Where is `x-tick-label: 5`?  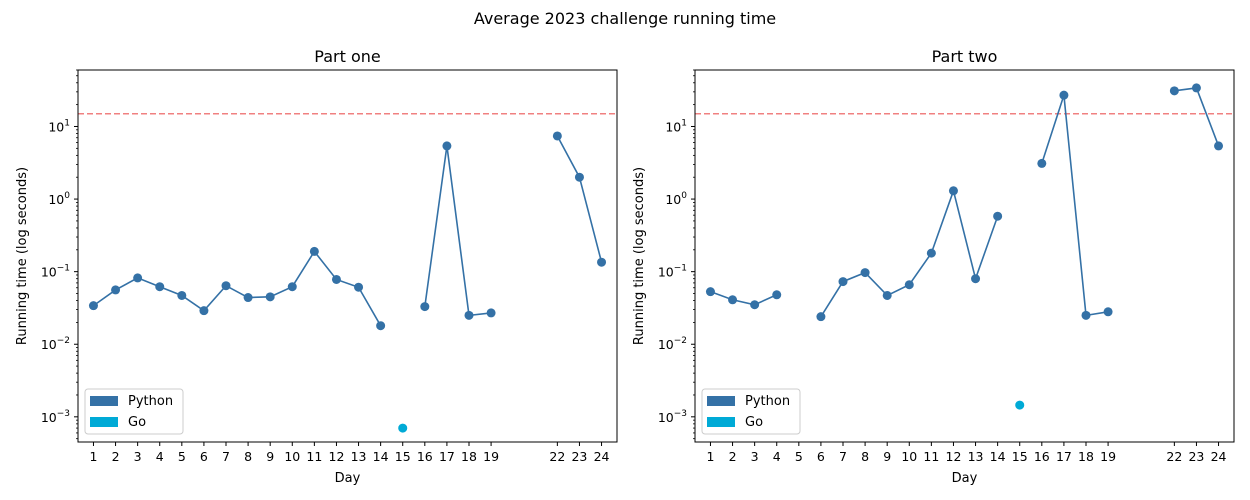 x-tick-label: 5 is located at coordinates (799, 456).